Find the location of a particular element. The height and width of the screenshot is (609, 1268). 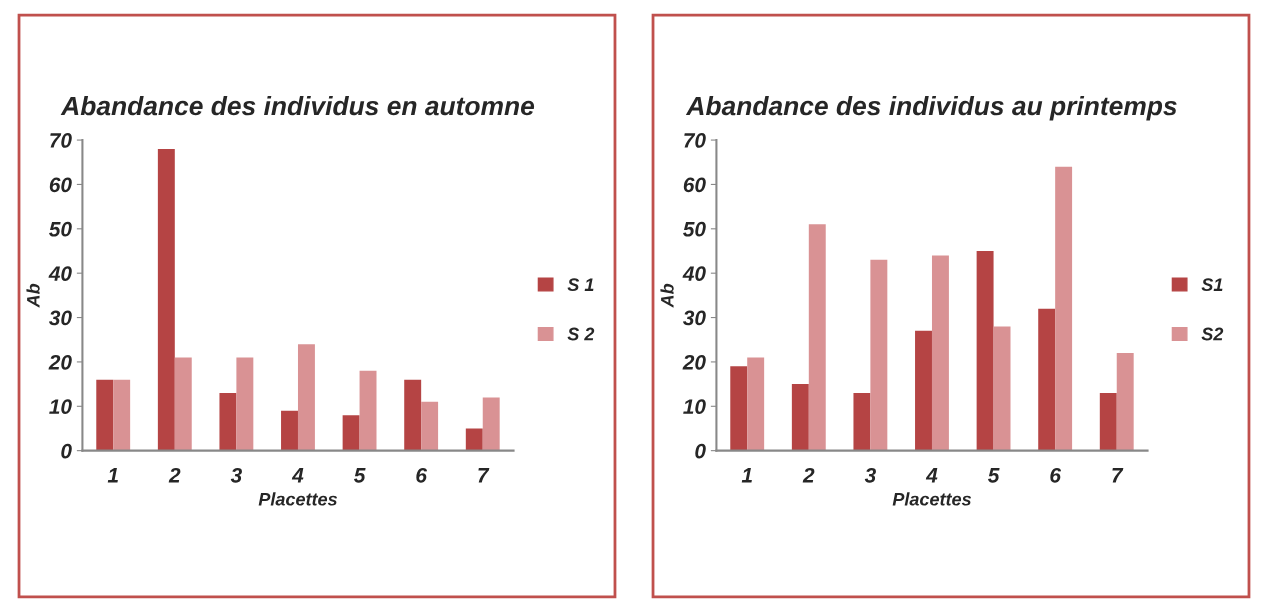

chart-title: Abandance des individus en automne is located at coordinates (297, 105).